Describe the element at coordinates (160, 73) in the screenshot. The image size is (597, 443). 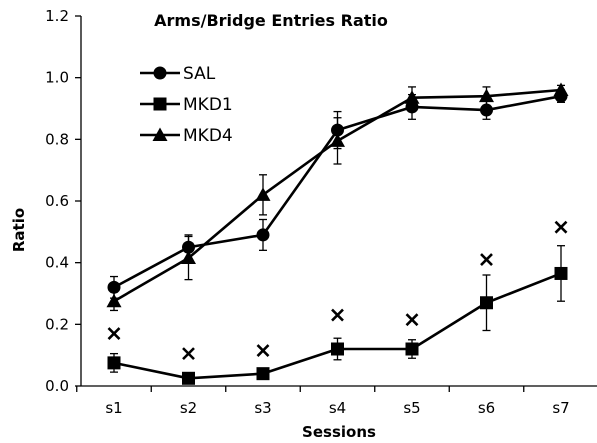
I see `legend-marker-sal` at that location.